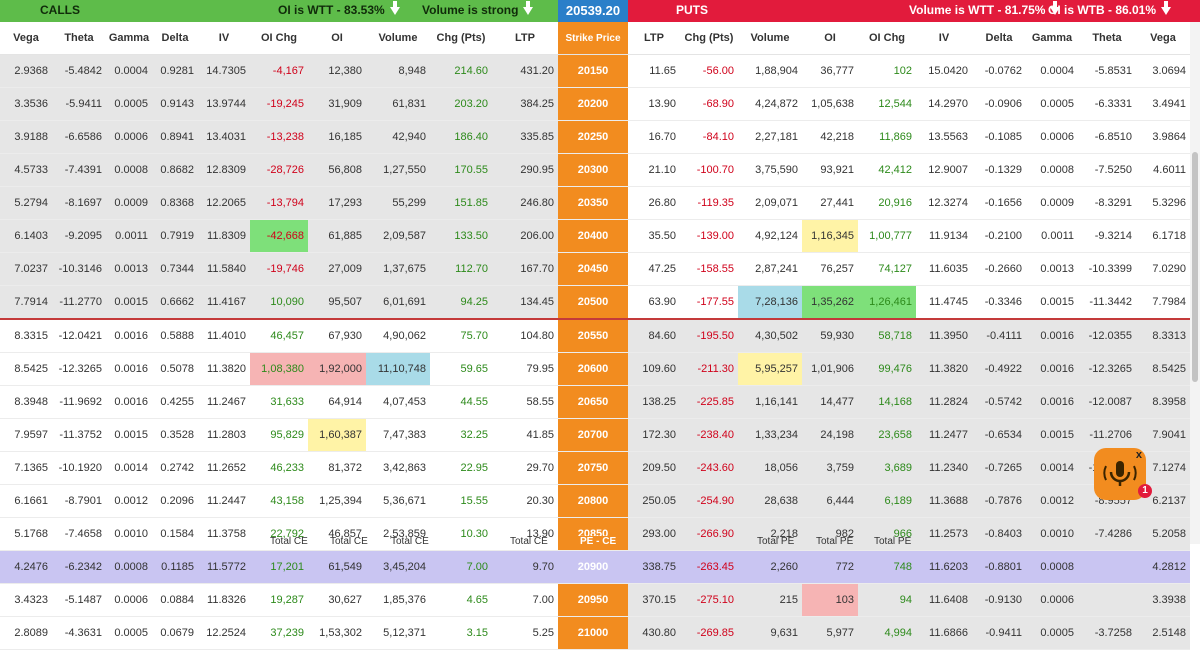  I want to click on call-cell: 12.8309, so click(224, 170).